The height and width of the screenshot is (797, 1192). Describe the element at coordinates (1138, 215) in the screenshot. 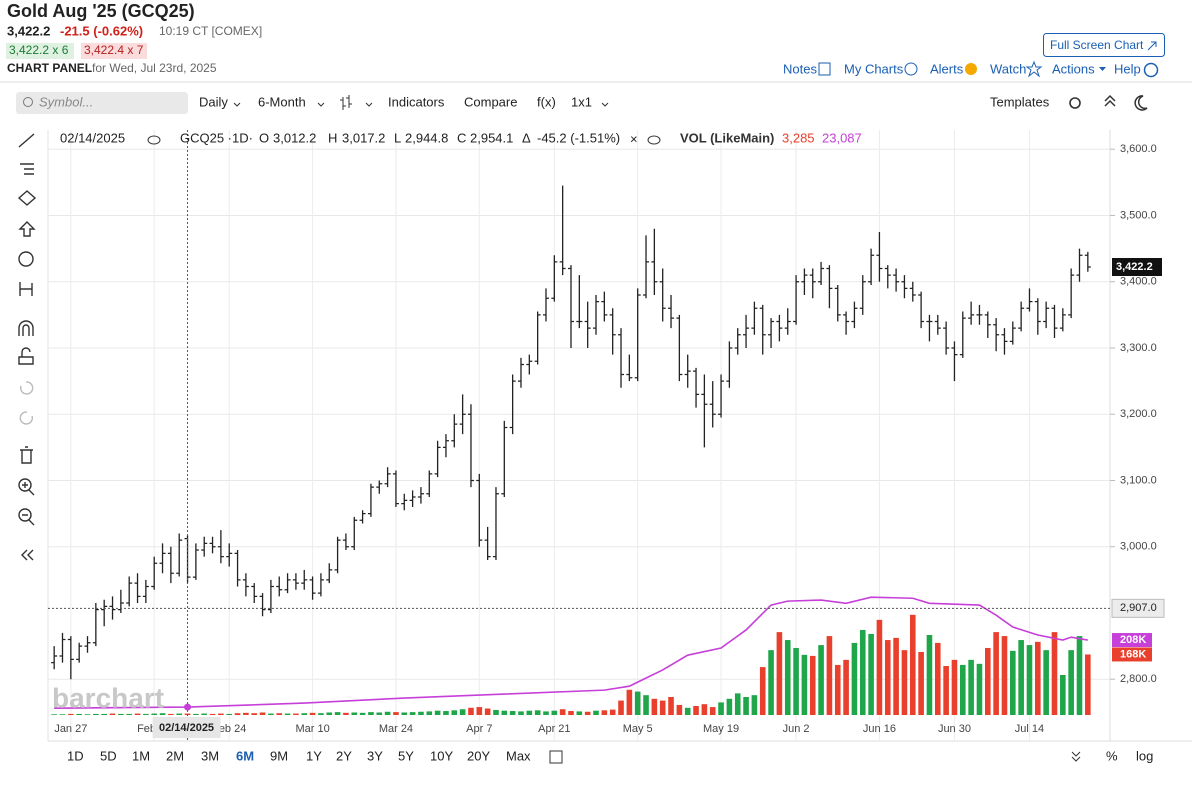

I see `y-tick-label: 3,500.0` at that location.